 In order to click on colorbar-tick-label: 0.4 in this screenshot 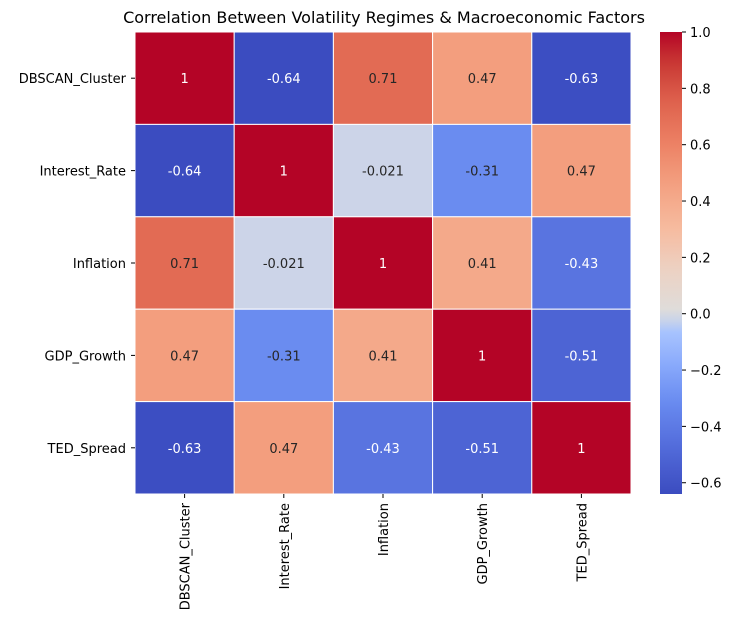, I will do `click(700, 202)`.